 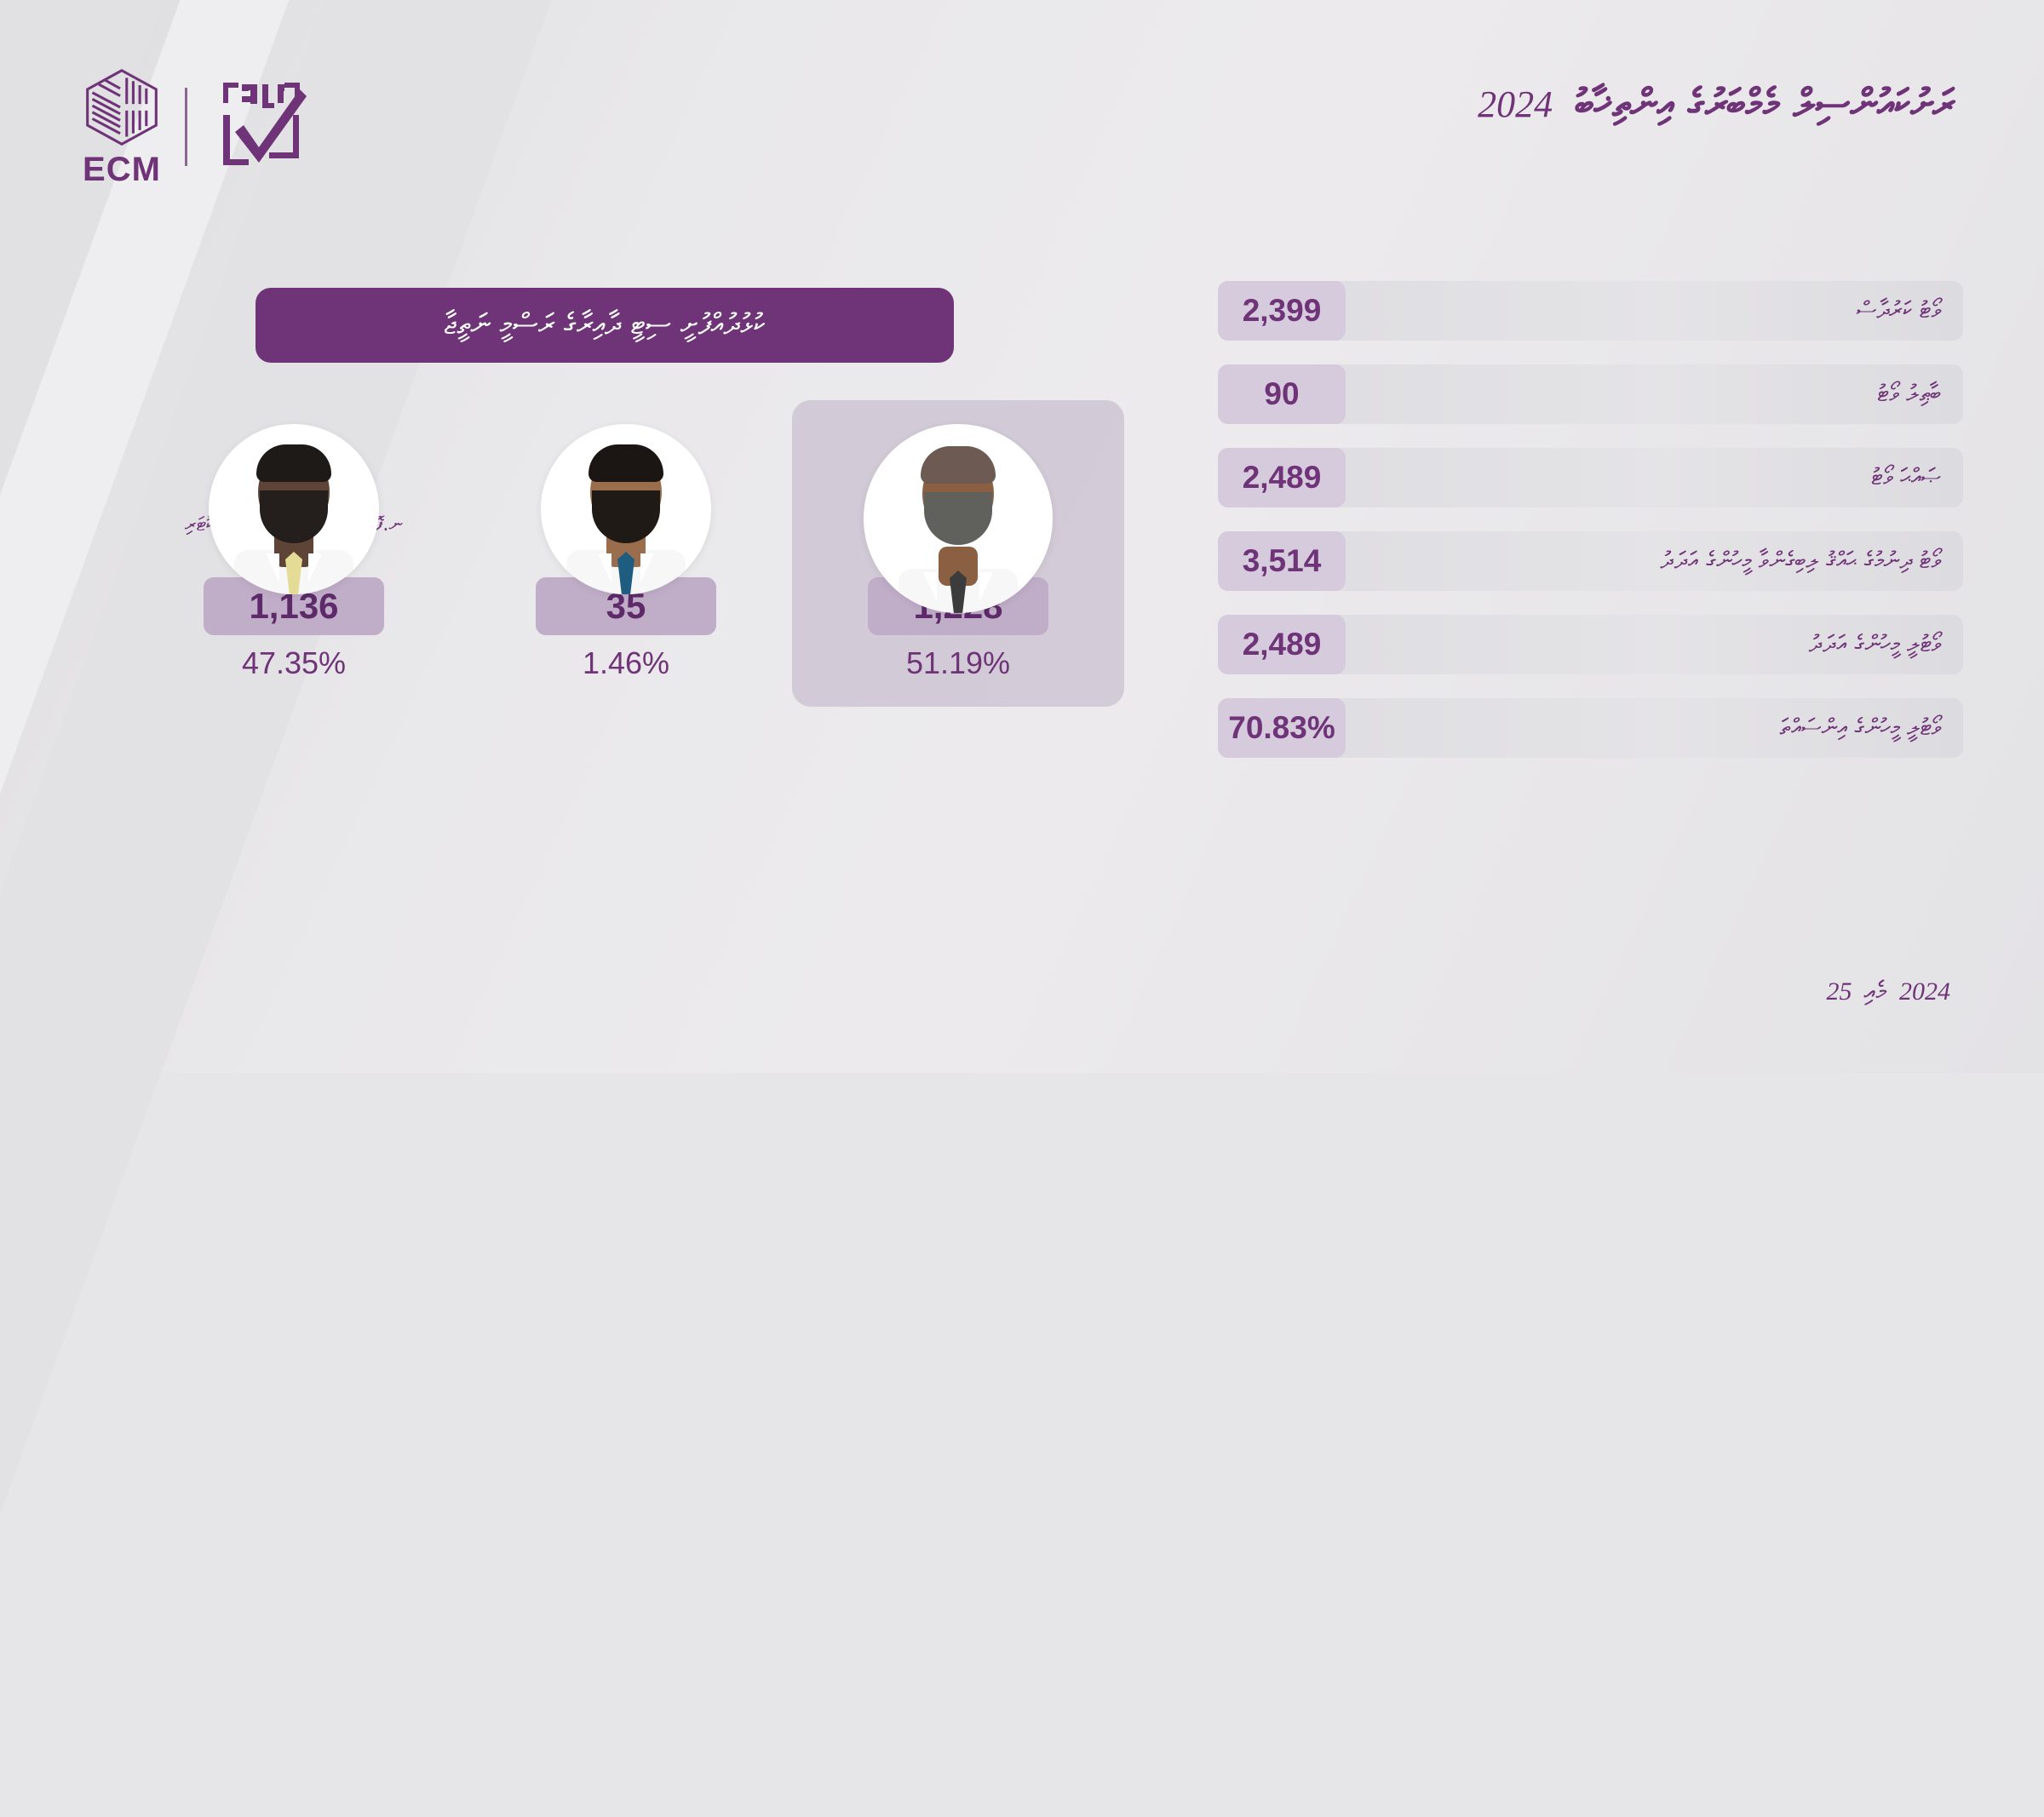 What do you see at coordinates (122, 126) in the screenshot?
I see `ecm-cube-icon: ECM` at bounding box center [122, 126].